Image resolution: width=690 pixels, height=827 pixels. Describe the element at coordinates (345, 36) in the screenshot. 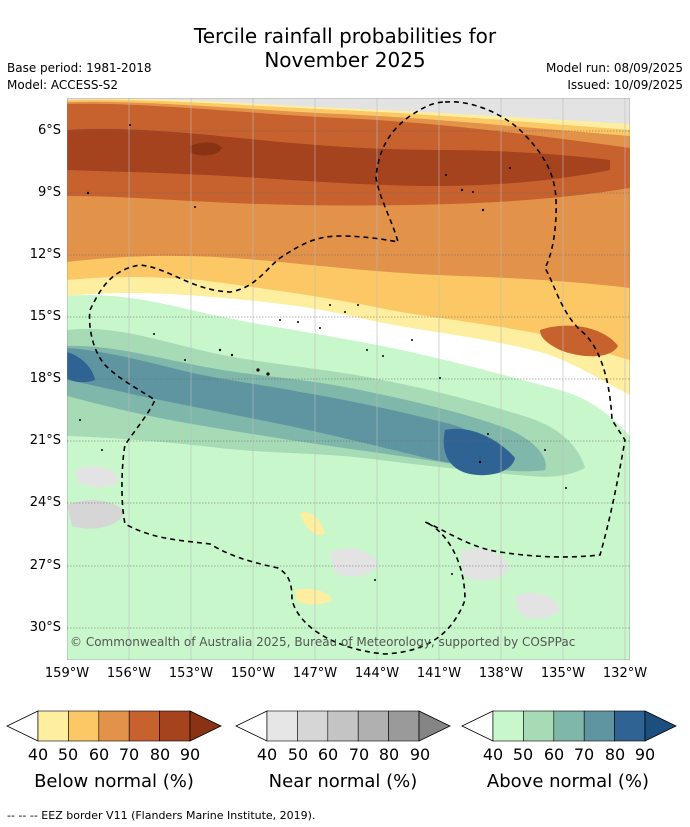

I see `title-line-1: Tercile rainfall probabilities for` at that location.